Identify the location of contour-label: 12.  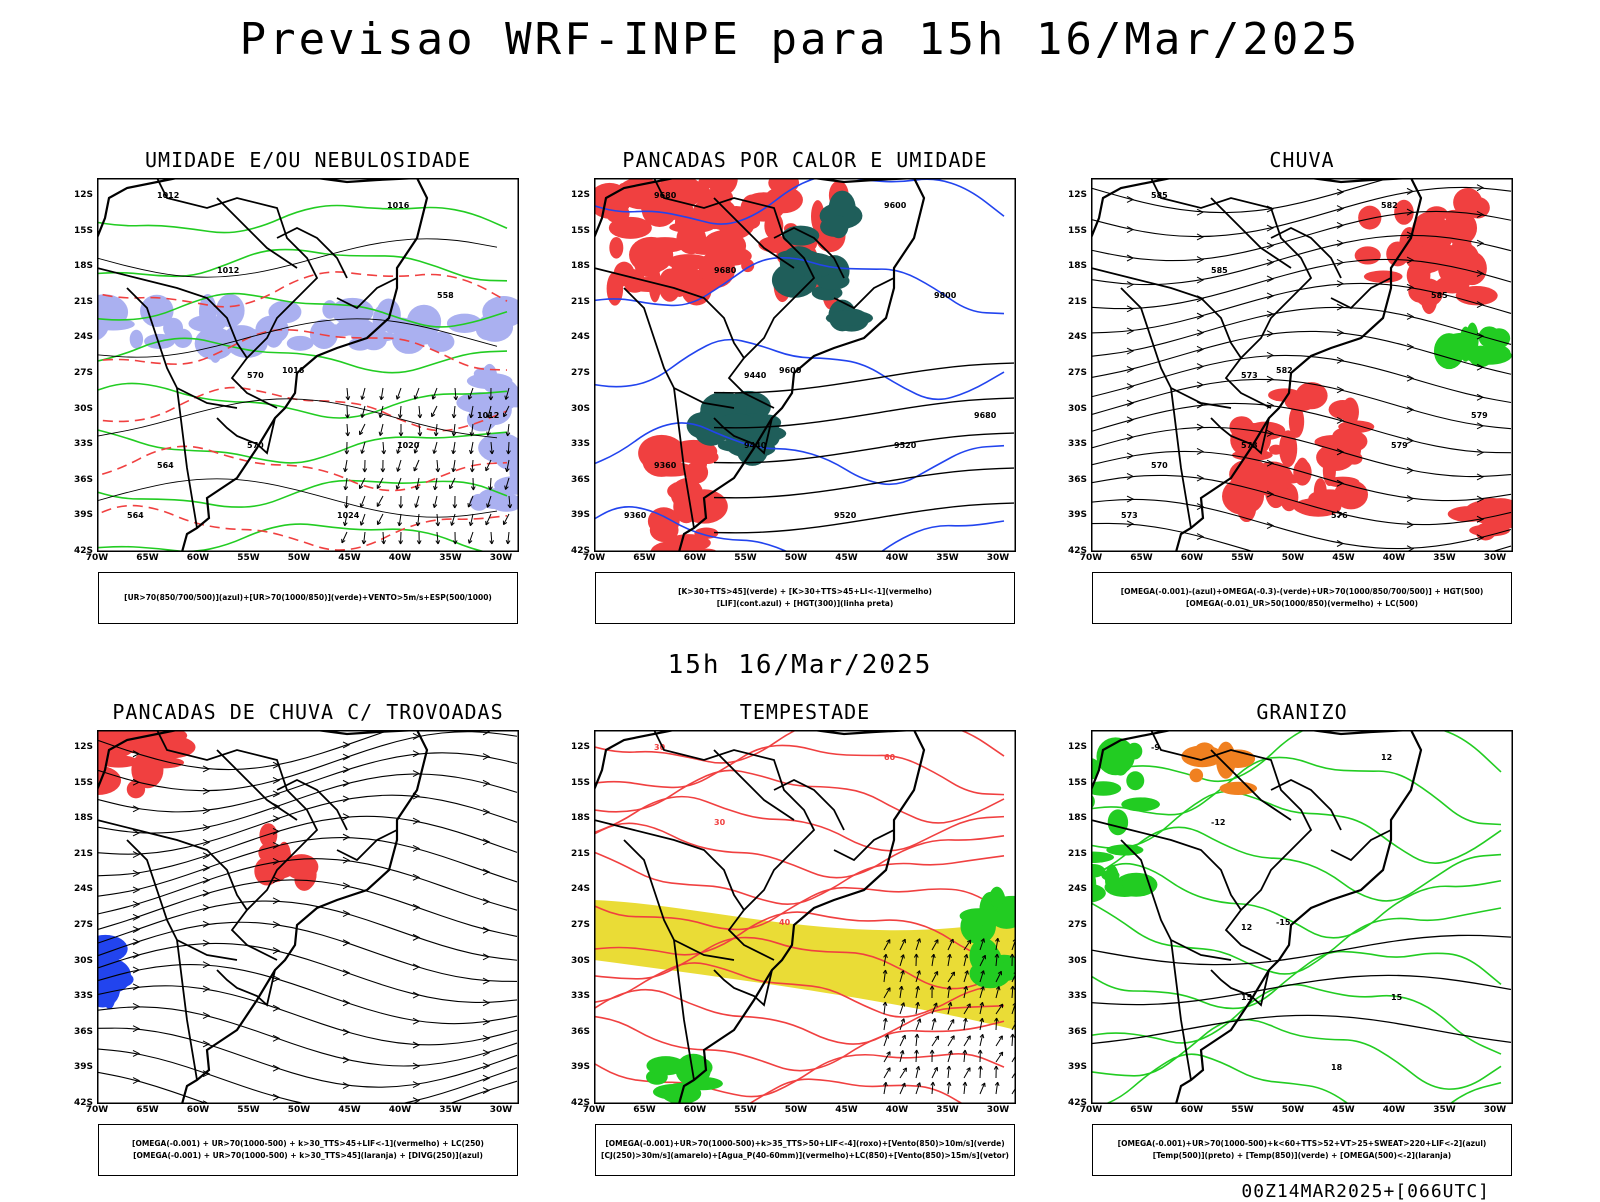
(1386, 757).